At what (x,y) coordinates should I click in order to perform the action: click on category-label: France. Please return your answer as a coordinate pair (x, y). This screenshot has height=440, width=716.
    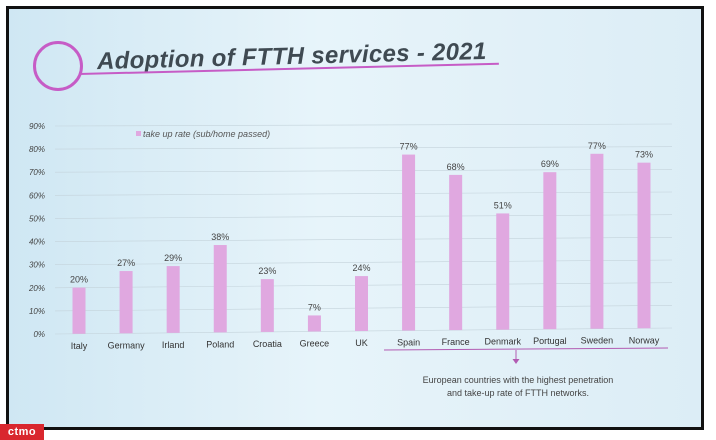
    Looking at the image, I should click on (456, 342).